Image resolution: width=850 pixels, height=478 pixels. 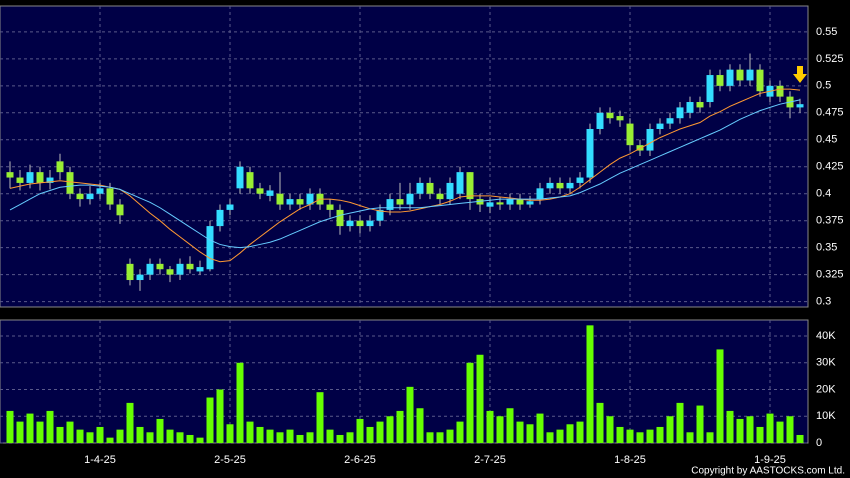 What do you see at coordinates (830, 275) in the screenshot?
I see `y-tick-label: 0.325` at bounding box center [830, 275].